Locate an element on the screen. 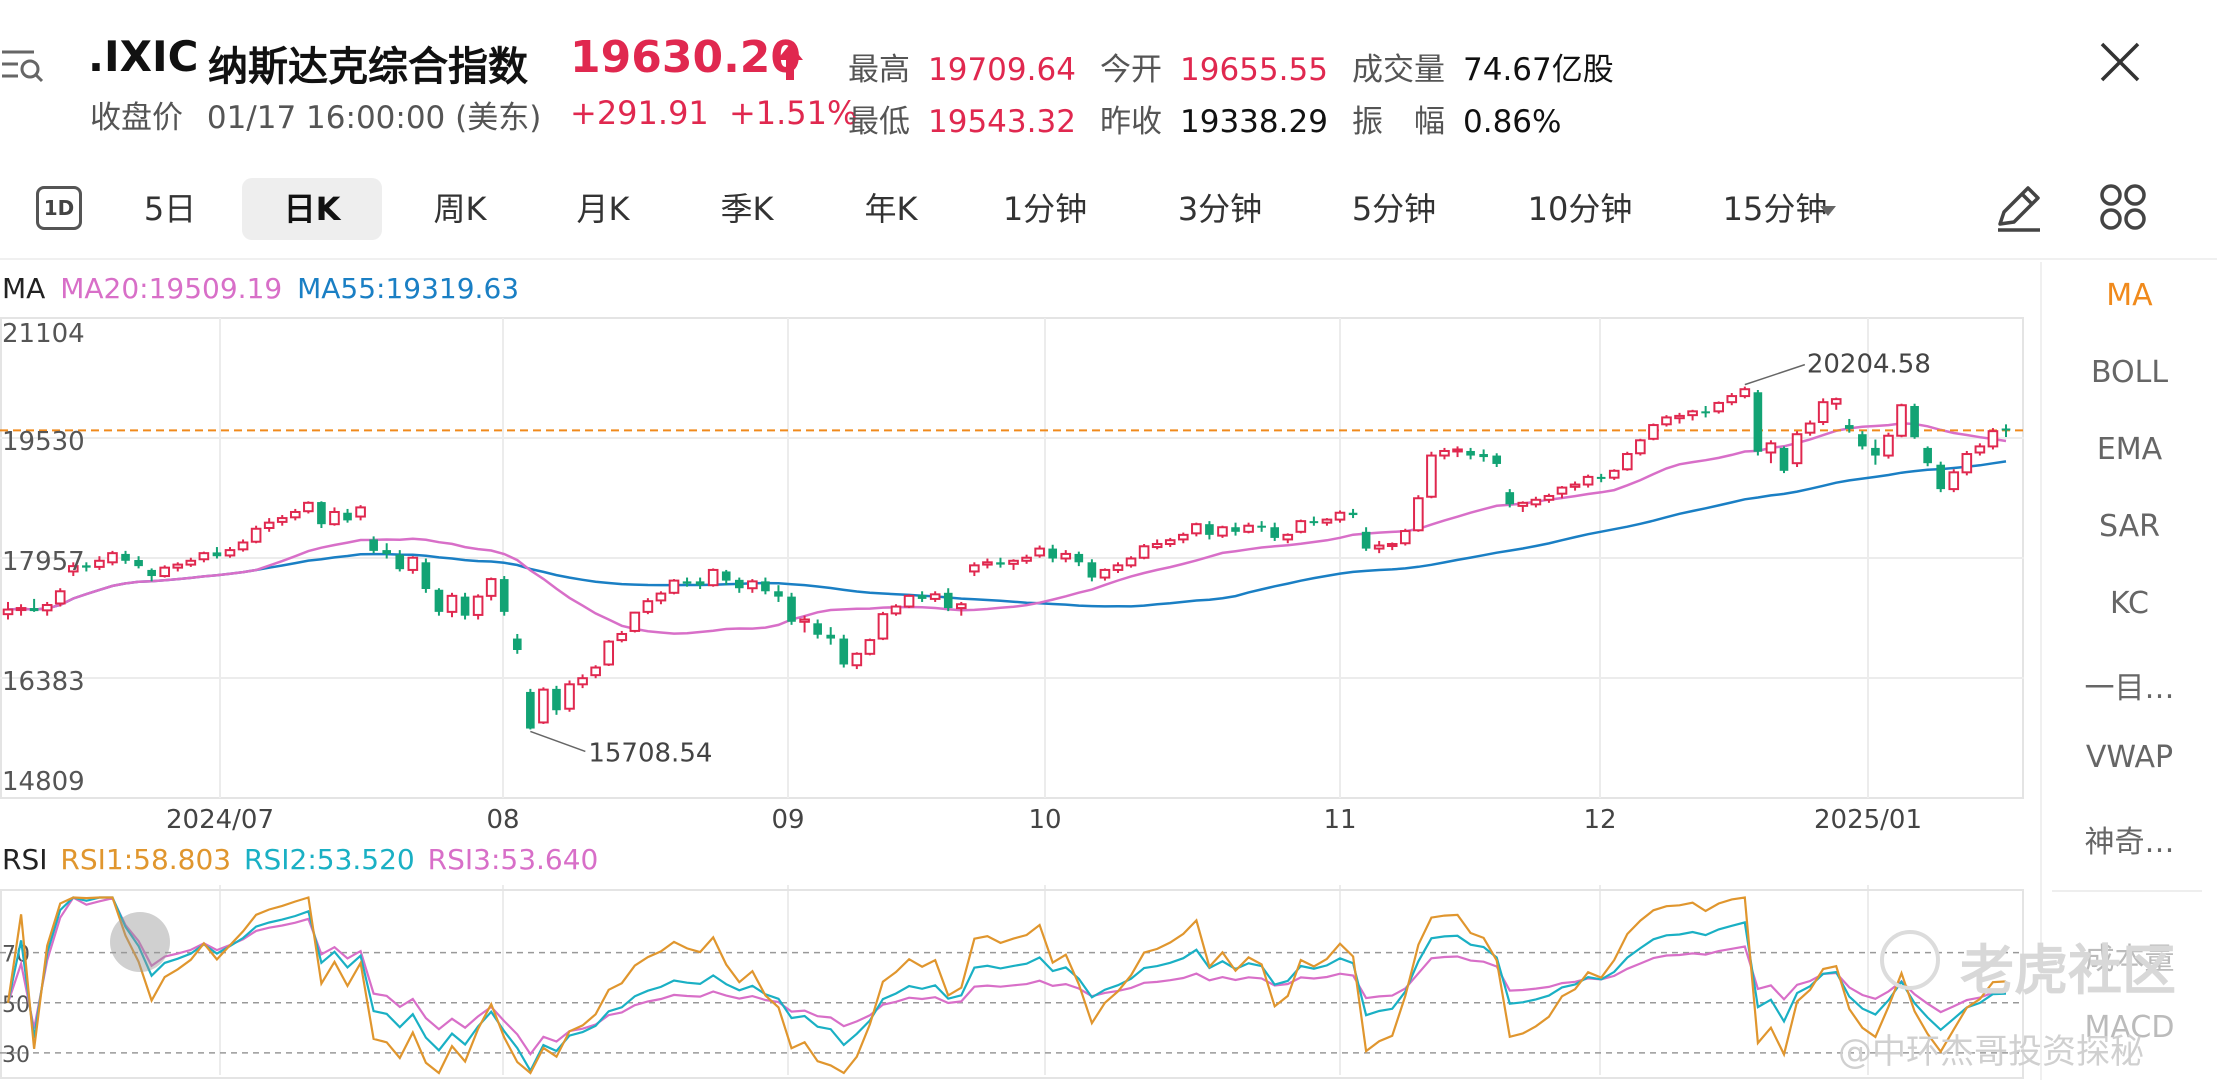  stat-volume: 成交量 74.67亿股 is located at coordinates (1483, 70).